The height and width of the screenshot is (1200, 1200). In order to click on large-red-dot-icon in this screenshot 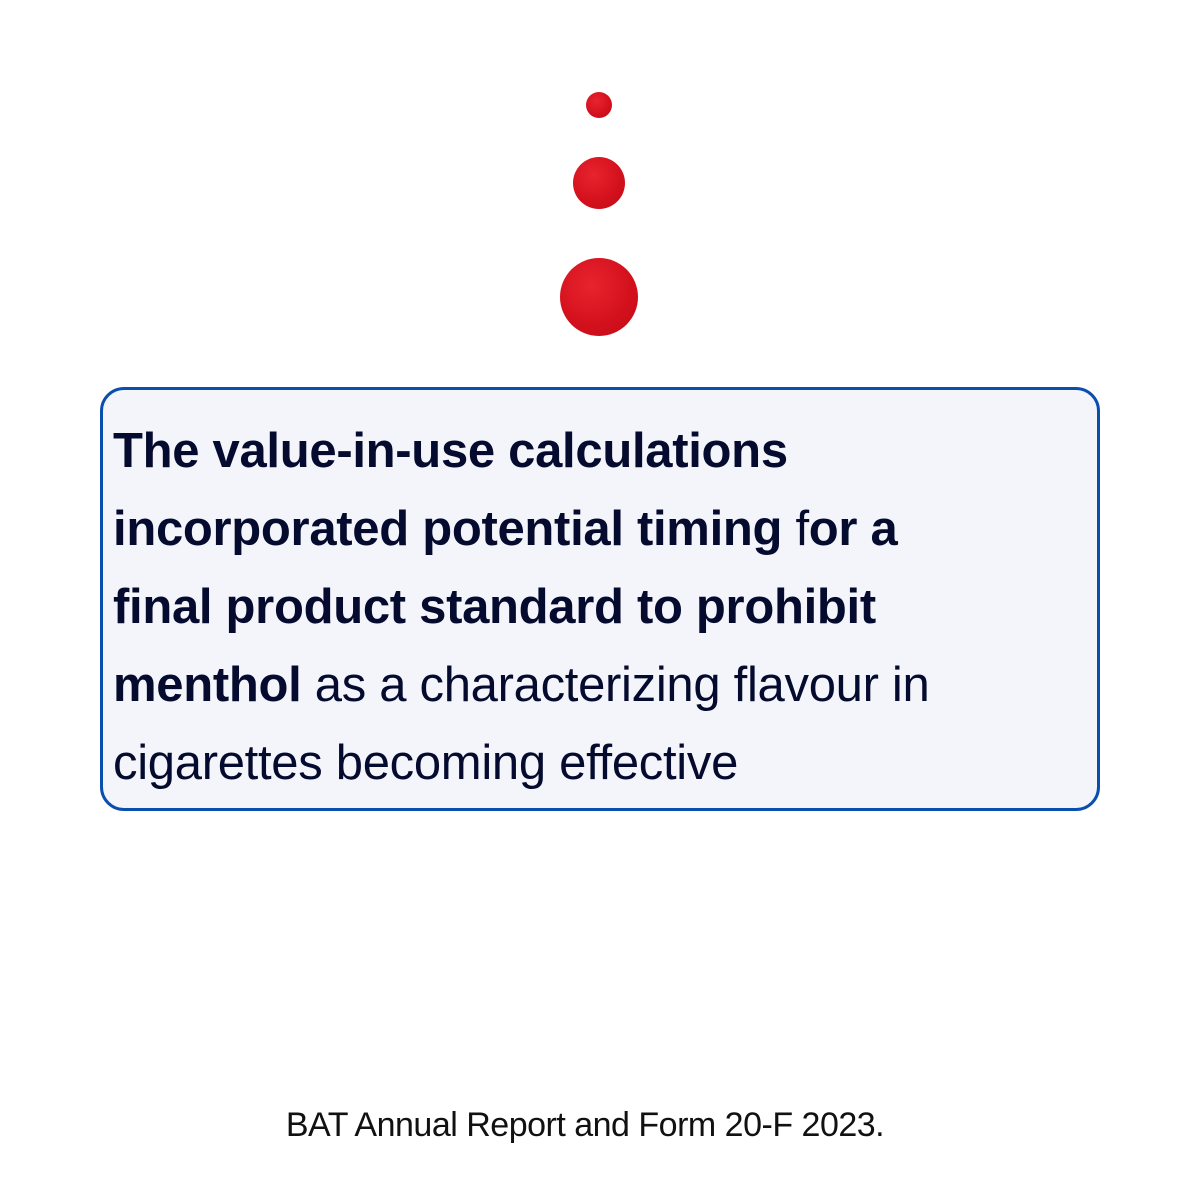, I will do `click(599, 297)`.